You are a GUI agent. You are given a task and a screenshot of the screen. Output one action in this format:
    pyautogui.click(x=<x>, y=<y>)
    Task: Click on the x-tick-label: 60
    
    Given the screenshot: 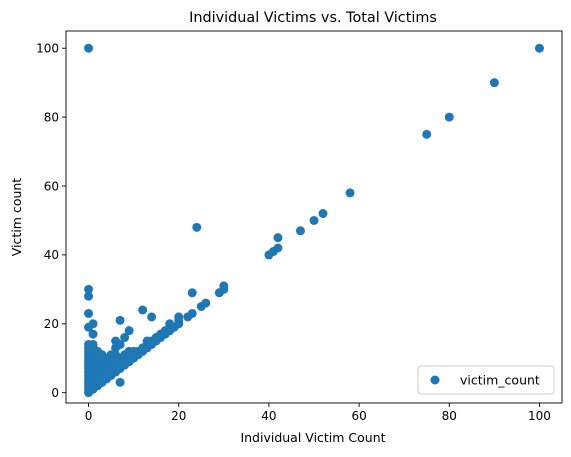 What is the action you would take?
    pyautogui.click(x=358, y=416)
    